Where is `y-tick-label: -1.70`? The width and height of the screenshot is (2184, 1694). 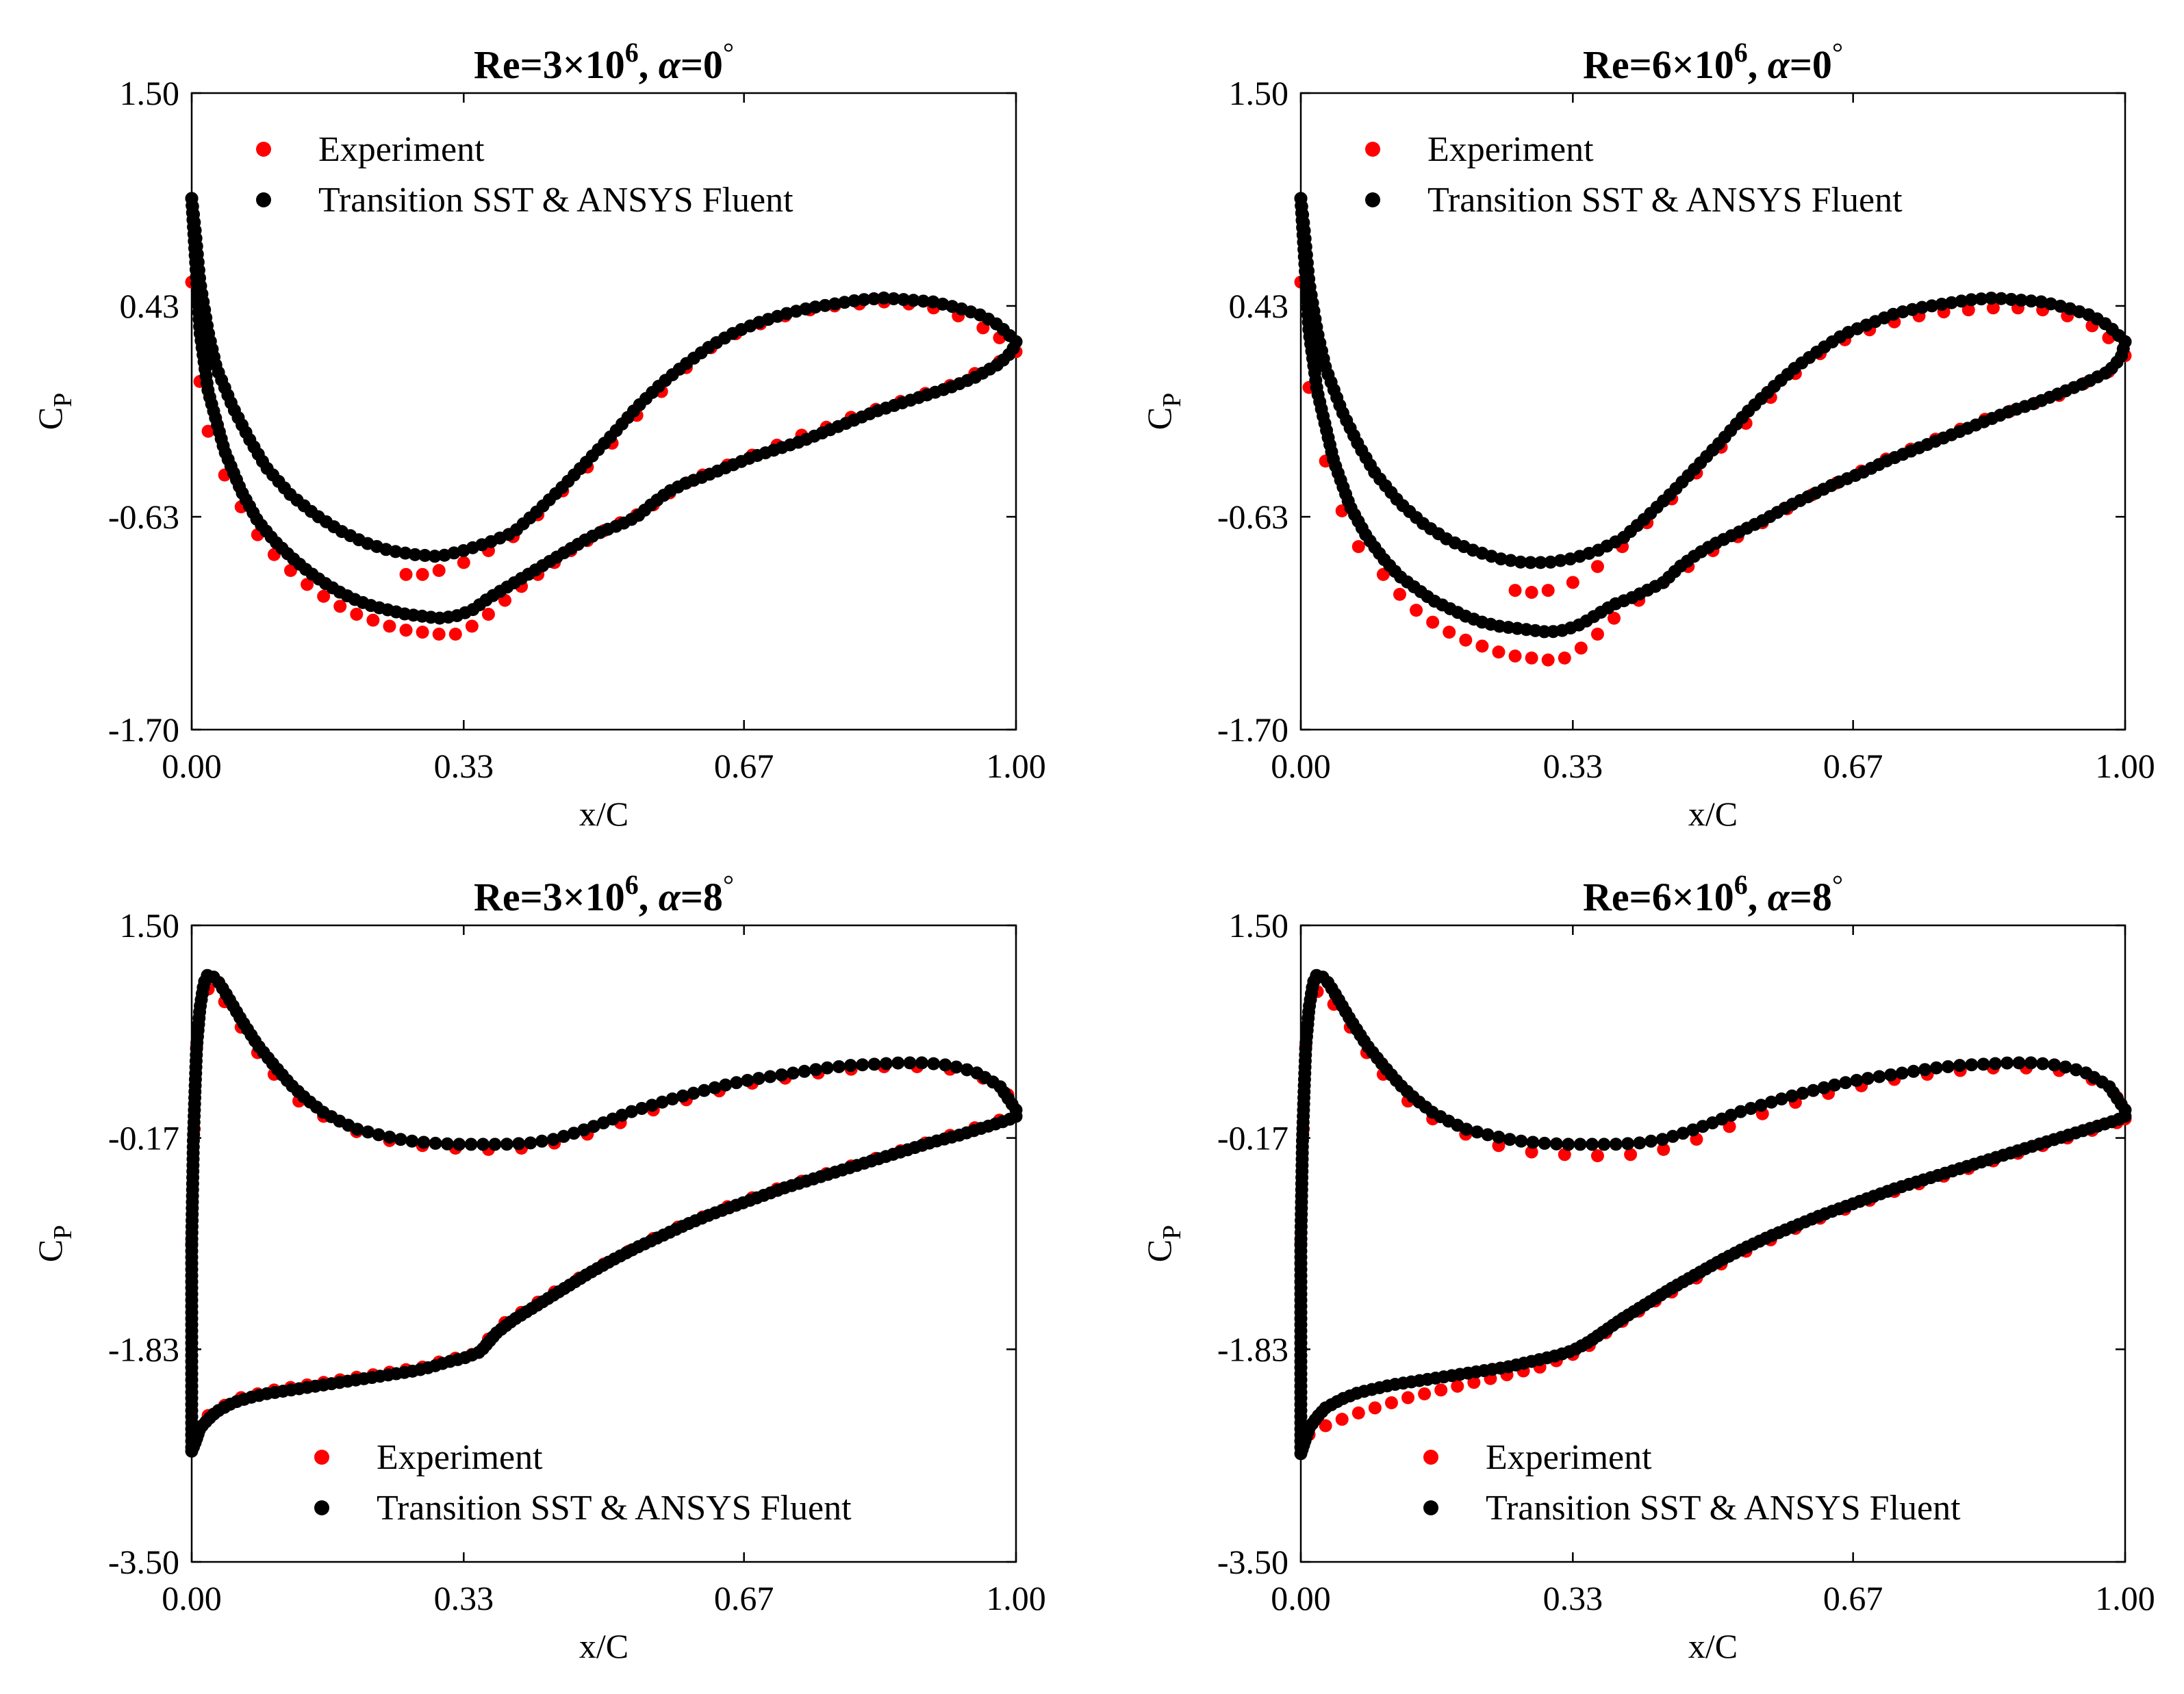
y-tick-label: -1.70 is located at coordinates (143, 729).